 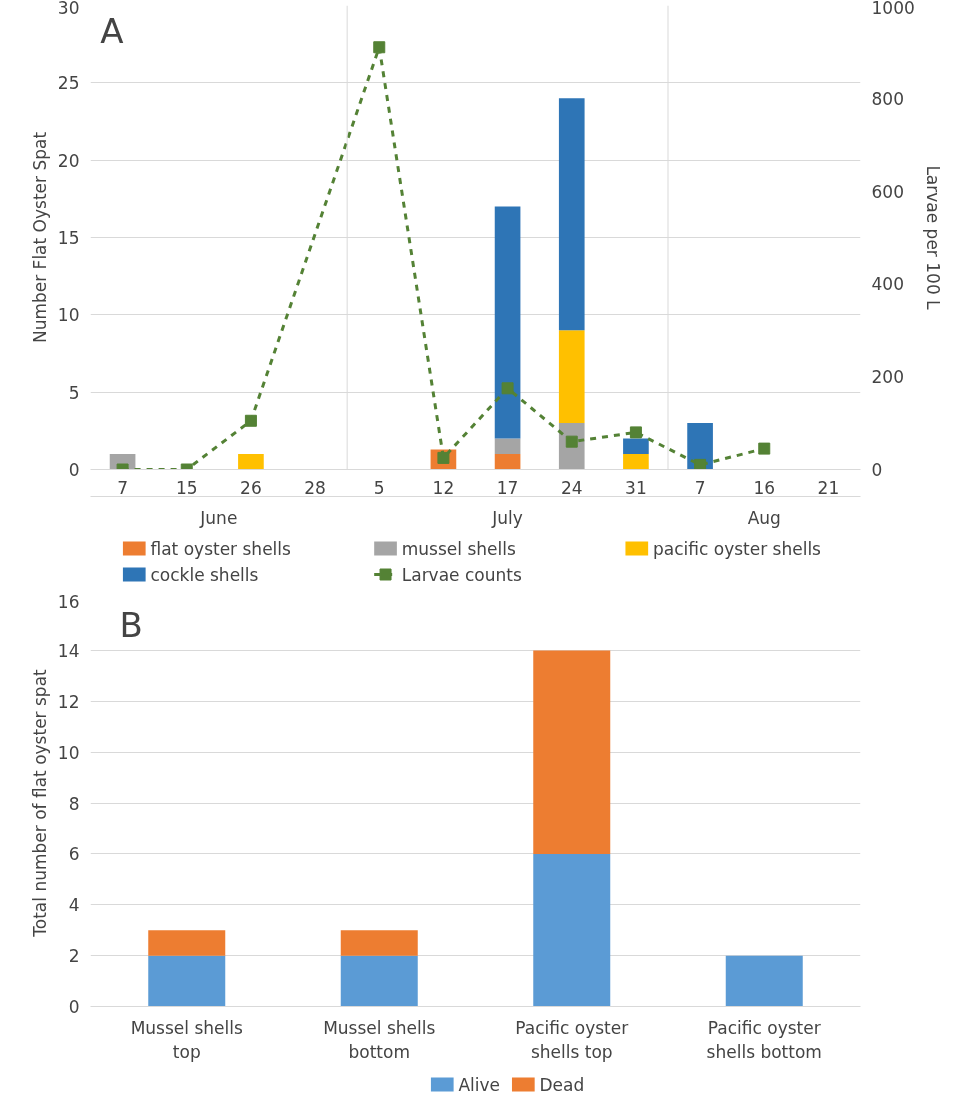 I want to click on legend-label: pacific oyster shells, so click(x=737, y=548).